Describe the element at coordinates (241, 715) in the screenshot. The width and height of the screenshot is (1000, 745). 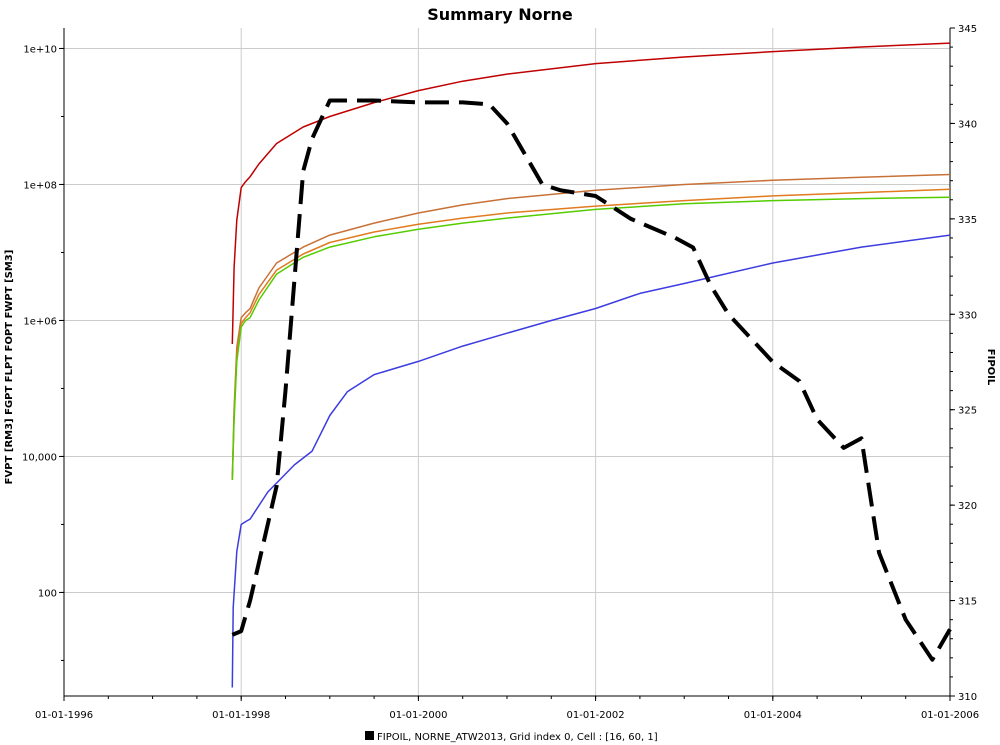
I see `x-tick-label: 01-01-1998` at that location.